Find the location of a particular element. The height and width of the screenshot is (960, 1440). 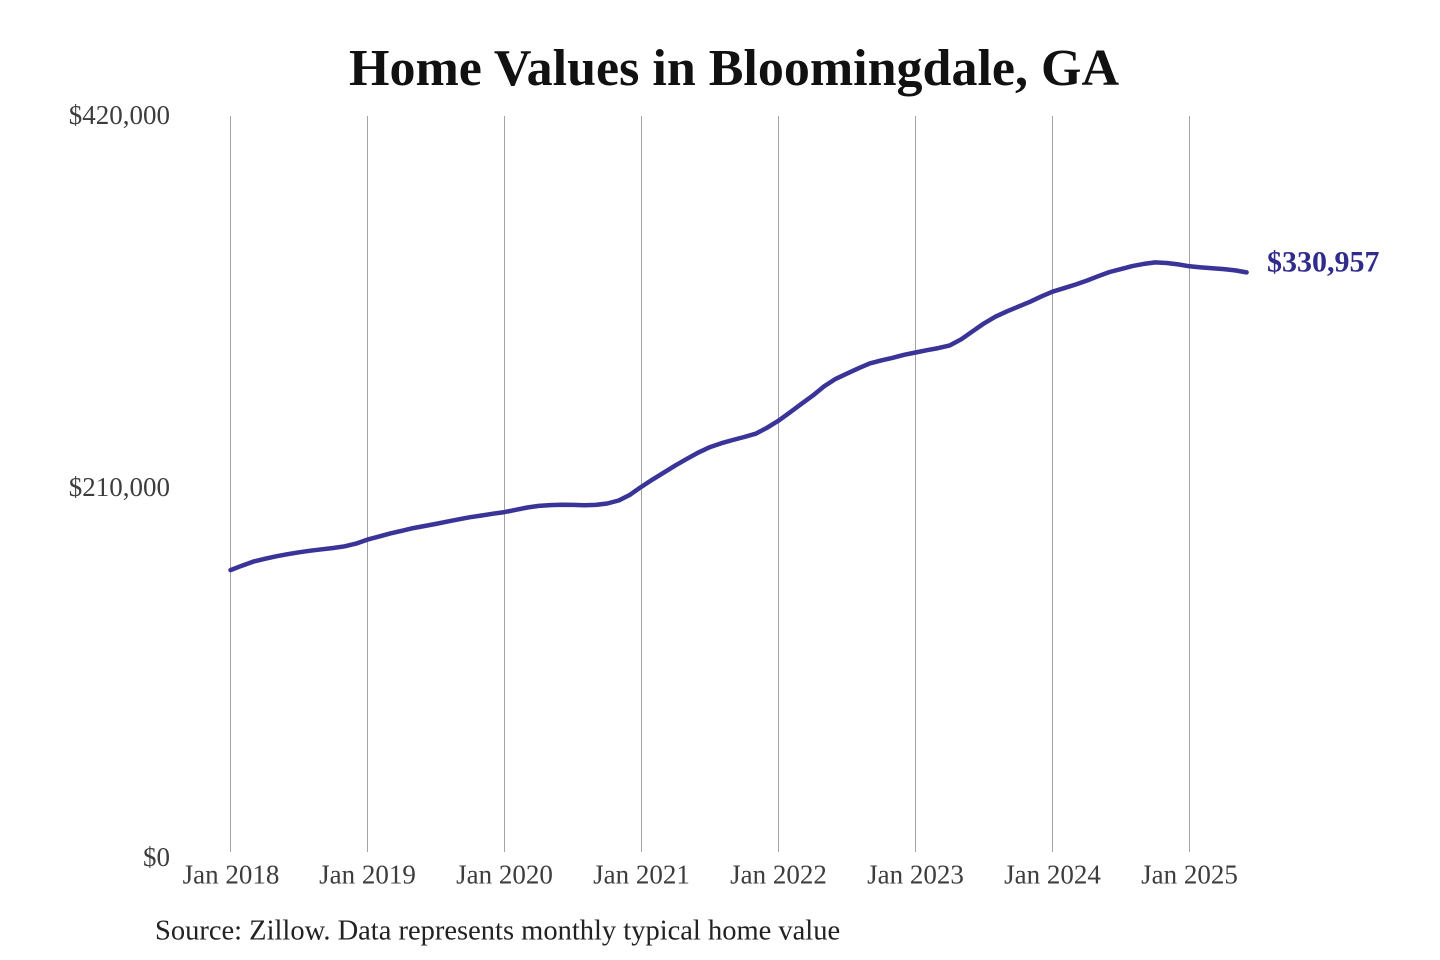

svg-text: Jan 2019 is located at coordinates (367, 875).